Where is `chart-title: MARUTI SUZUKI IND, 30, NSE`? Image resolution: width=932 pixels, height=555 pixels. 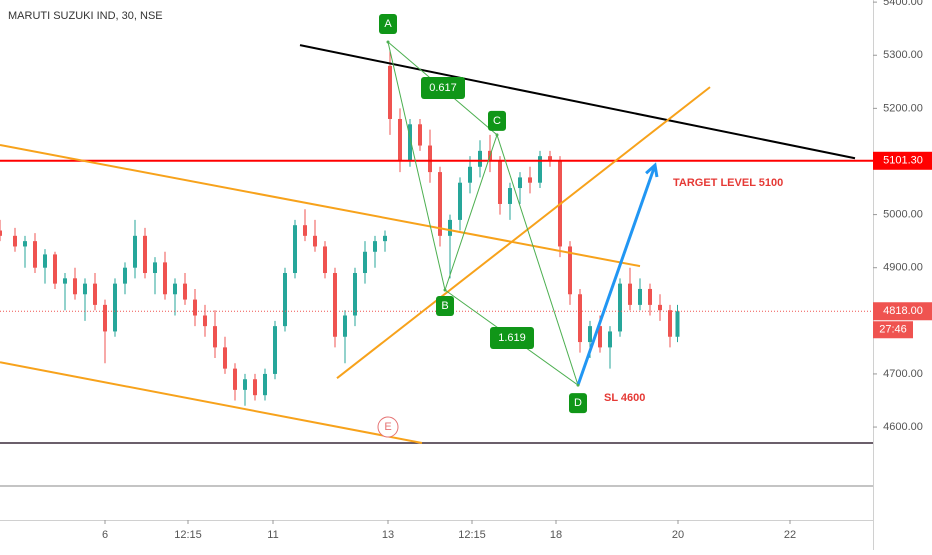 chart-title: MARUTI SUZUKI IND, 30, NSE is located at coordinates (85, 16).